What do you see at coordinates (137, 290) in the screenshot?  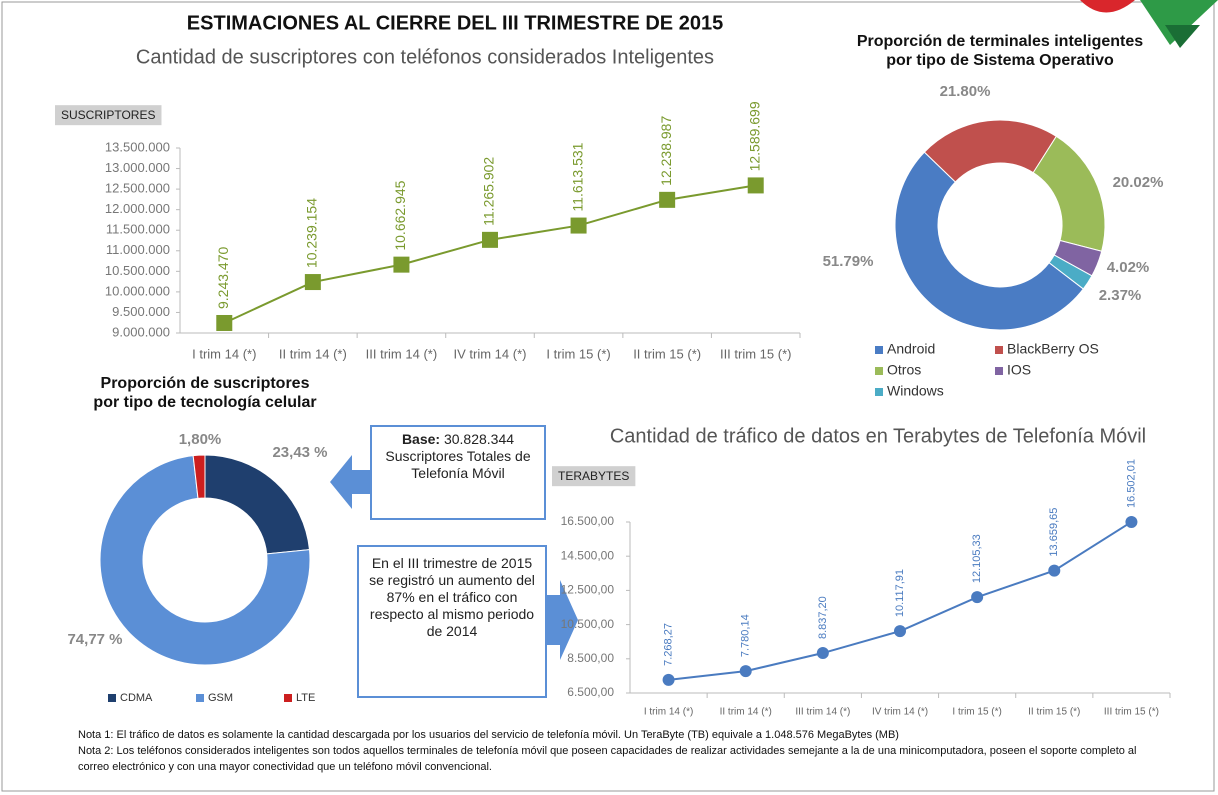 I see `y-tick-label: 10.000.000` at bounding box center [137, 290].